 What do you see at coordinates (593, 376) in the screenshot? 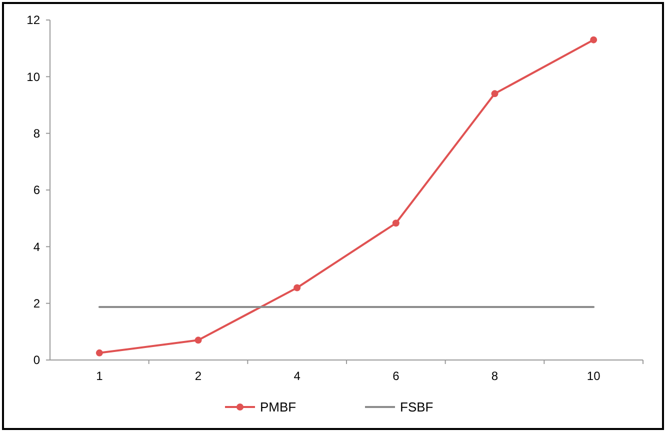
I see `x-tick-label: 10` at bounding box center [593, 376].